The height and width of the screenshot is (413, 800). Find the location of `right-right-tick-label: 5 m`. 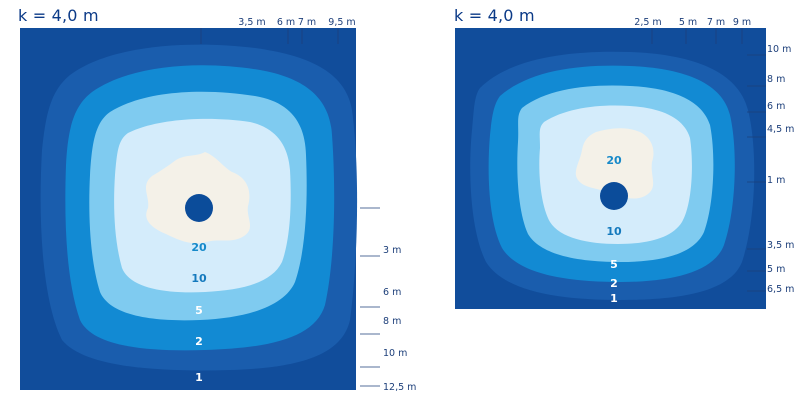

right-right-tick-label: 5 m is located at coordinates (776, 269).